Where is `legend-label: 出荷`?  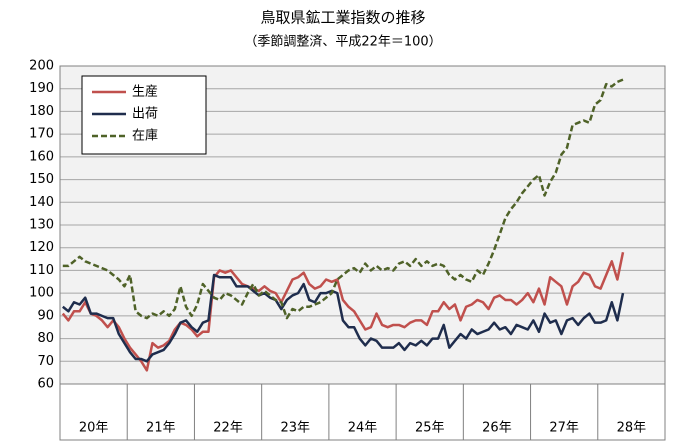 legend-label: 出荷 is located at coordinates (145, 114).